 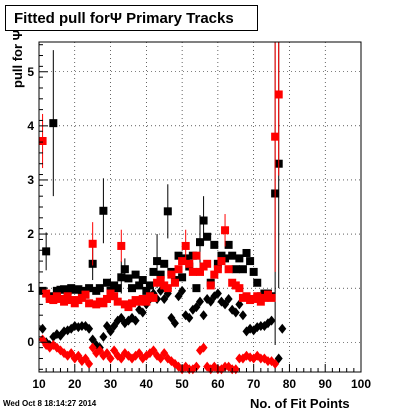 What do you see at coordinates (30, 342) in the screenshot?
I see `y-tick-label: 0` at bounding box center [30, 342].